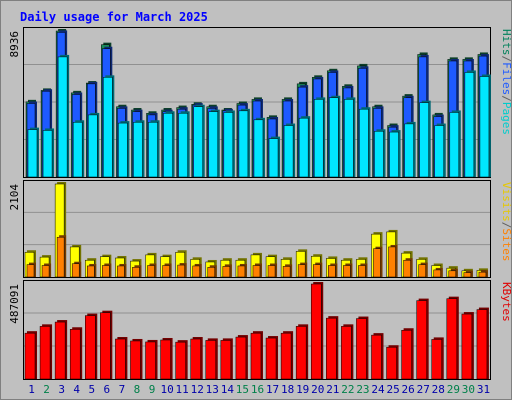 Image resolution: width=512 pixels, height=400 pixels. I want to click on x-tick-label-day-22: 22, so click(347, 389).